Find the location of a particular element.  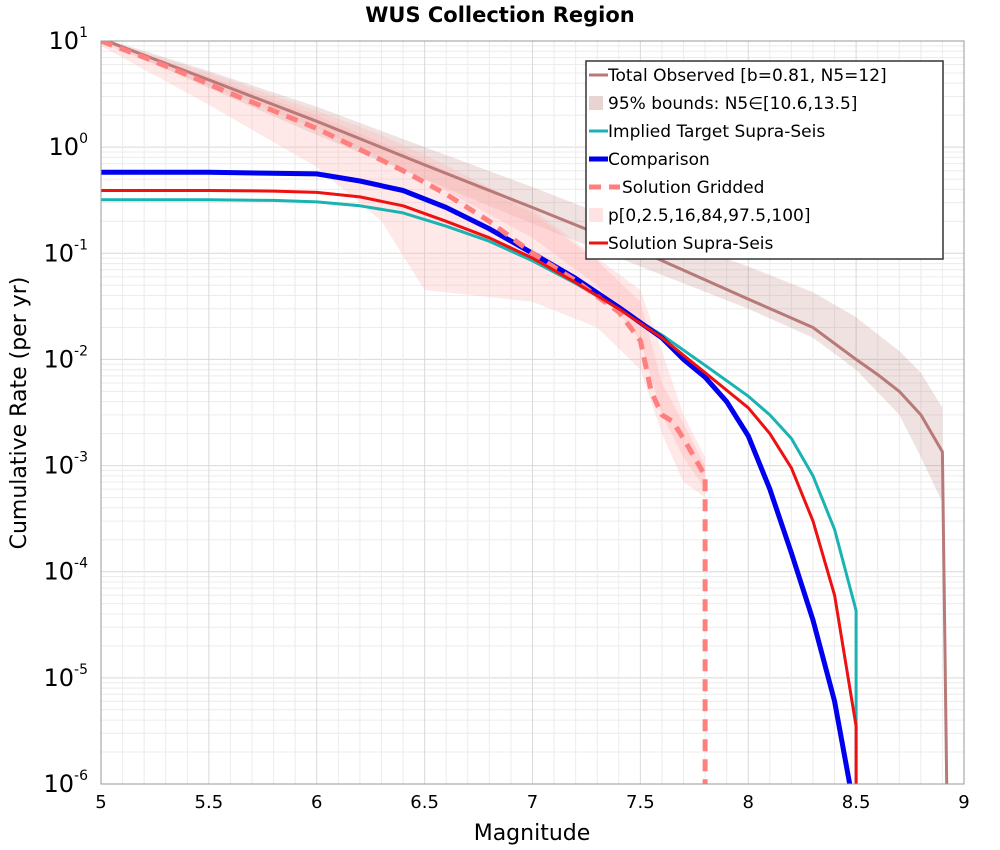

x-tick-label: 5.5 is located at coordinates (209, 802).